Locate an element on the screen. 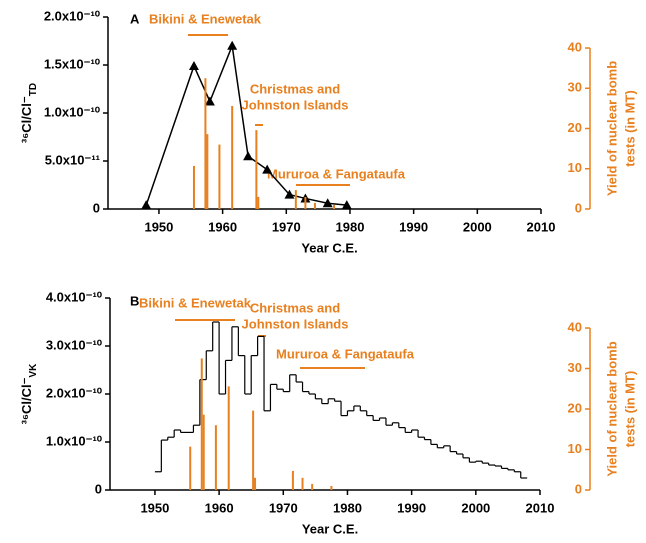 This screenshot has height=543, width=646. panel-label: A is located at coordinates (135, 18).